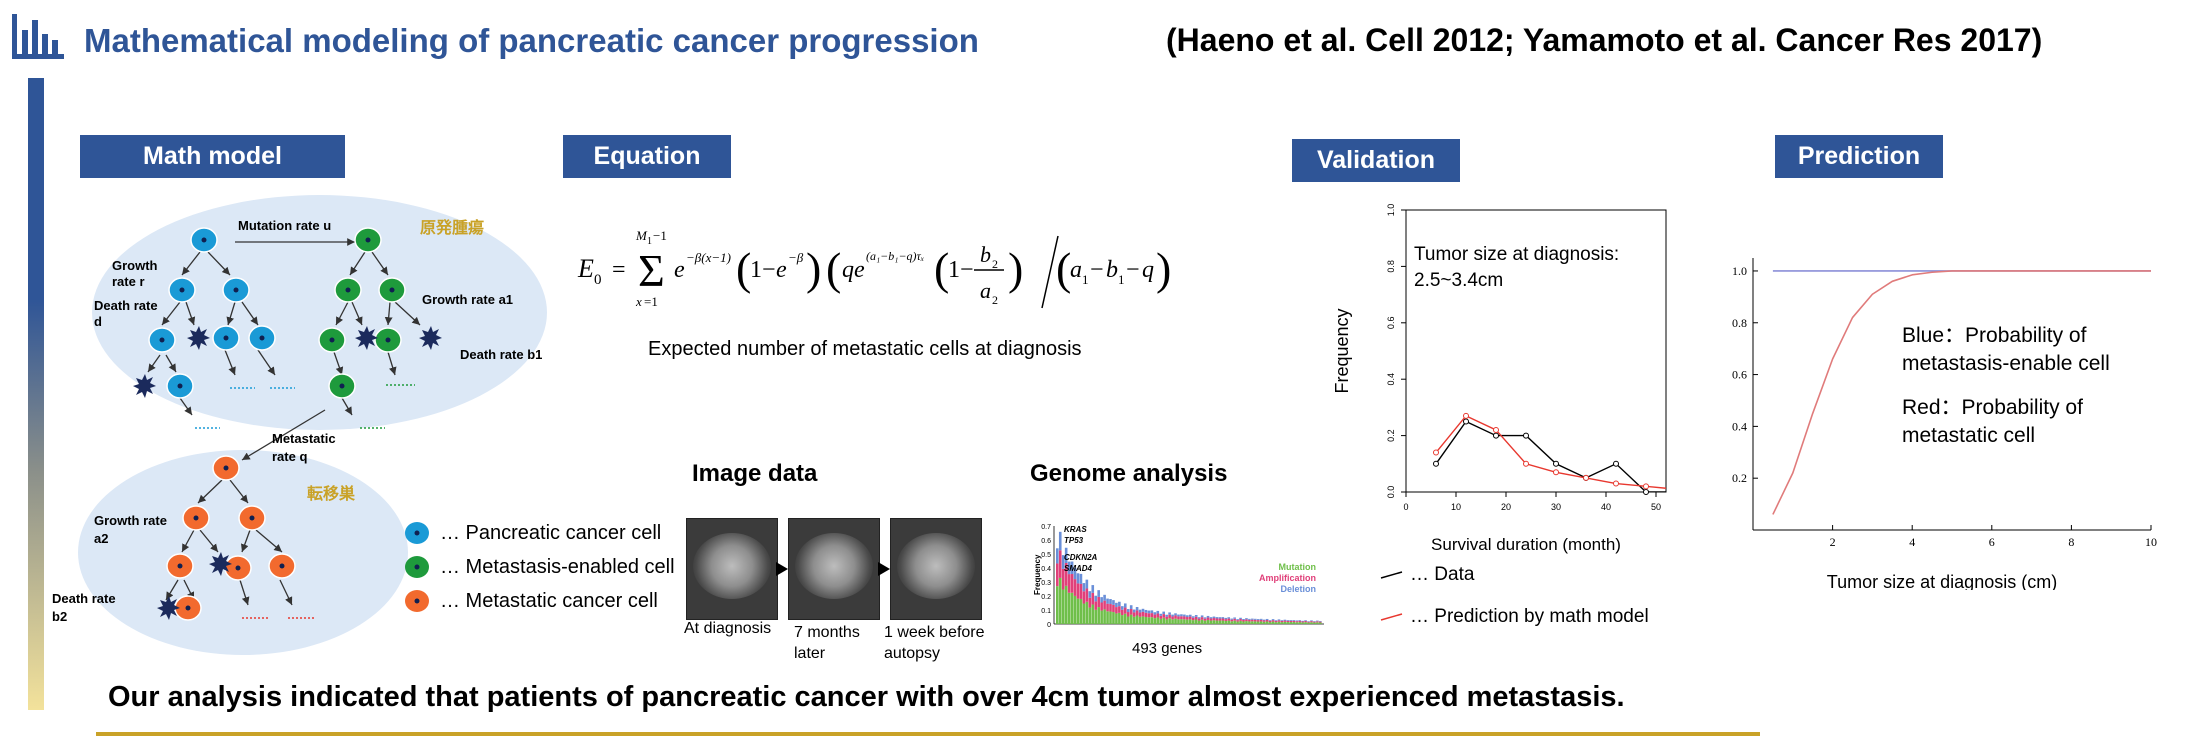  I want to click on legend-item-metastasis-enabled: … Metastasis-enabled cell, so click(539, 567).